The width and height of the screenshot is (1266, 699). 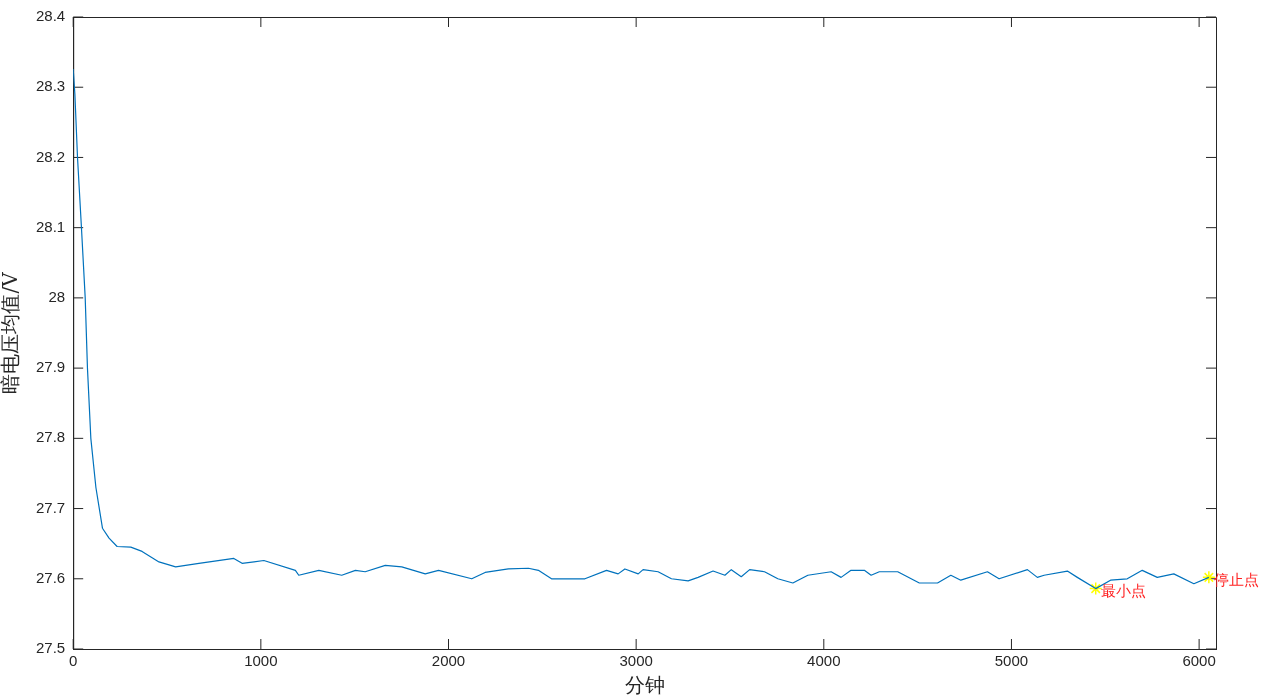 I want to click on x-tick-label: 5000, so click(x=1011, y=661).